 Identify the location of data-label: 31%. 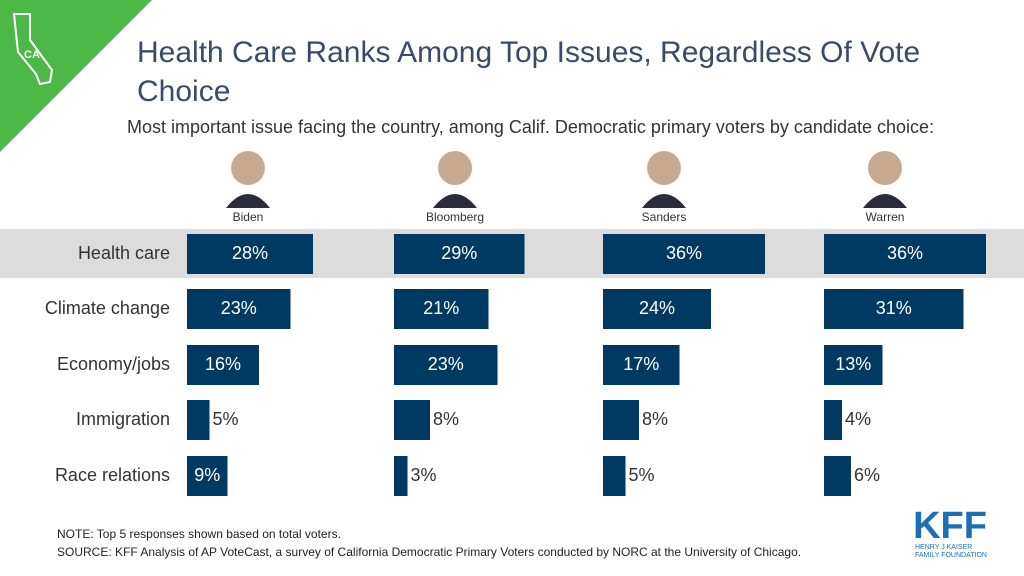
(894, 308).